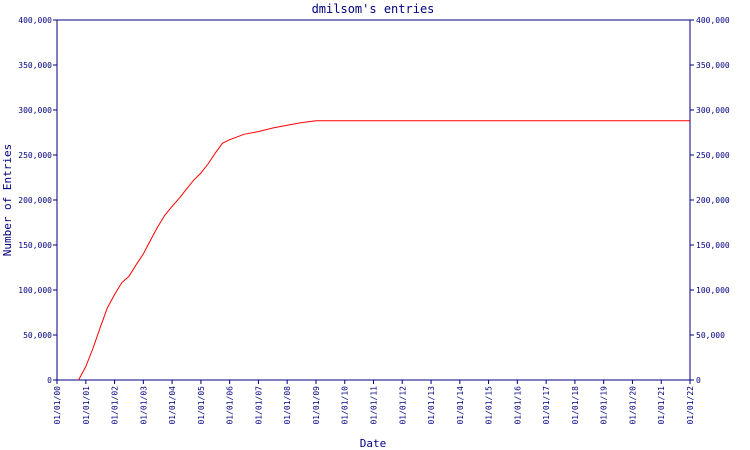  What do you see at coordinates (7, 200) in the screenshot?
I see `y-axis-label: Number of Entries` at bounding box center [7, 200].